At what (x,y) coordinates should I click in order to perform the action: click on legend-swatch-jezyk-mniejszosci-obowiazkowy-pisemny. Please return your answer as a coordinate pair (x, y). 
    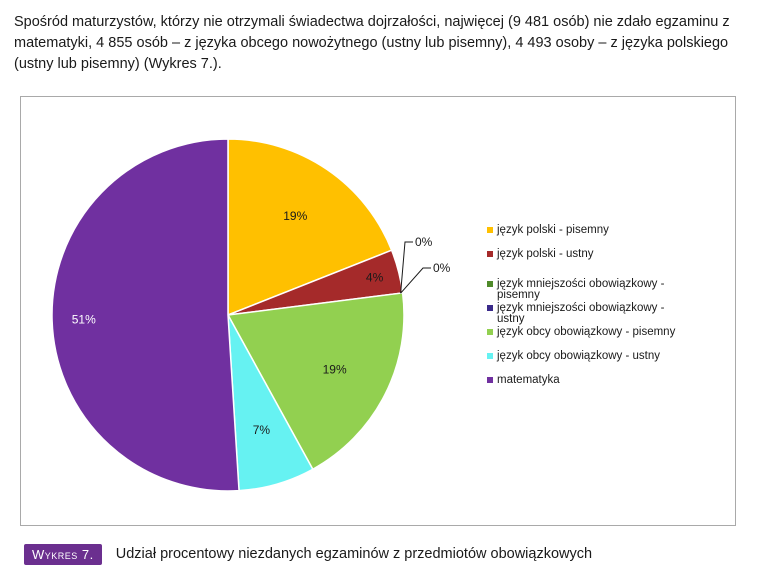
    Looking at the image, I should click on (490, 284).